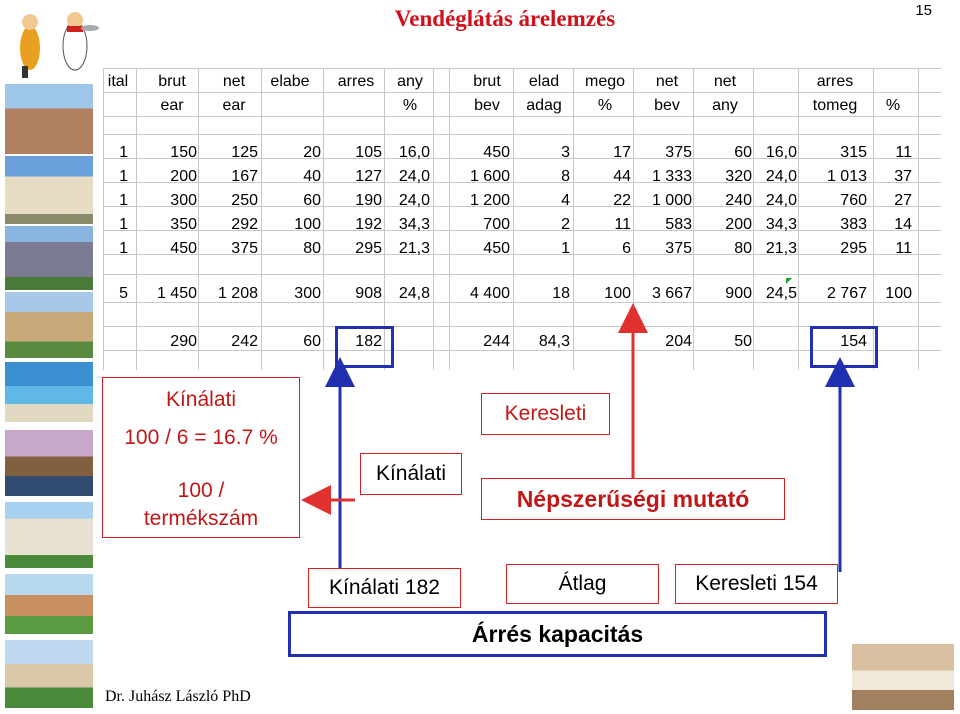 This screenshot has height=714, width=960. What do you see at coordinates (622, 152) in the screenshot?
I see `table-cell: 17` at bounding box center [622, 152].